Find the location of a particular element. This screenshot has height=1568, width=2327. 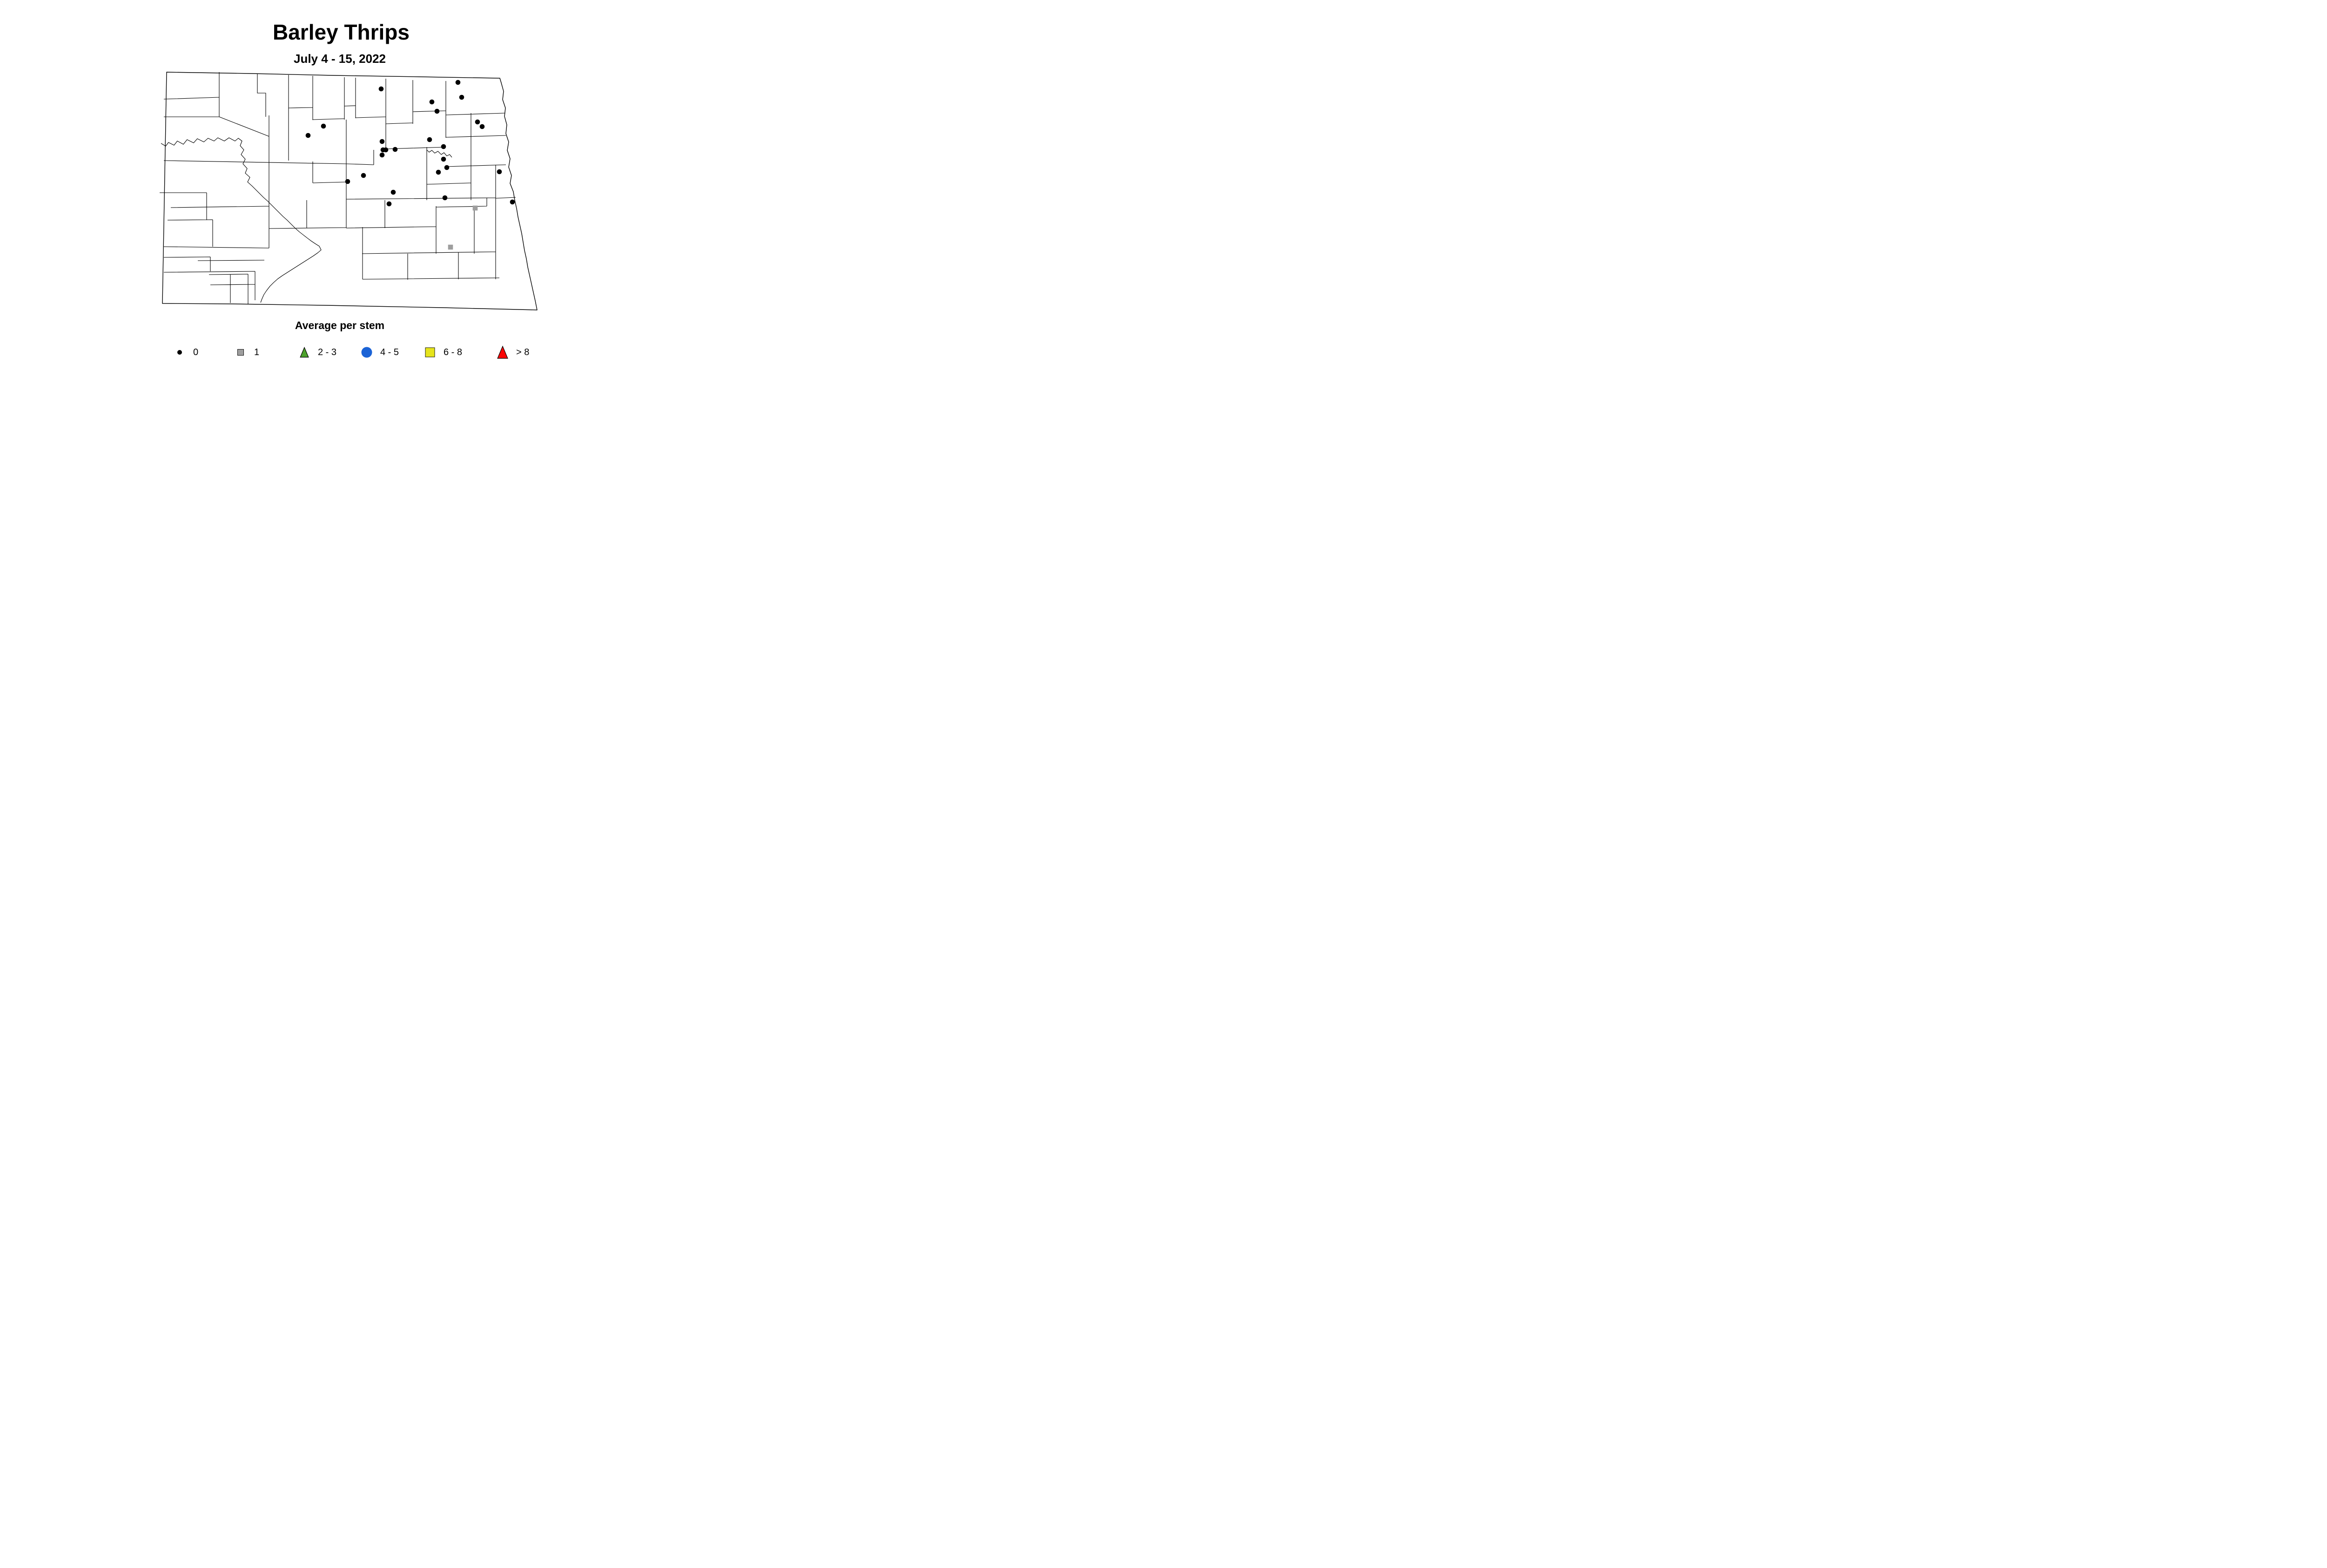

legend-symbol-dot-icon is located at coordinates (179, 352).